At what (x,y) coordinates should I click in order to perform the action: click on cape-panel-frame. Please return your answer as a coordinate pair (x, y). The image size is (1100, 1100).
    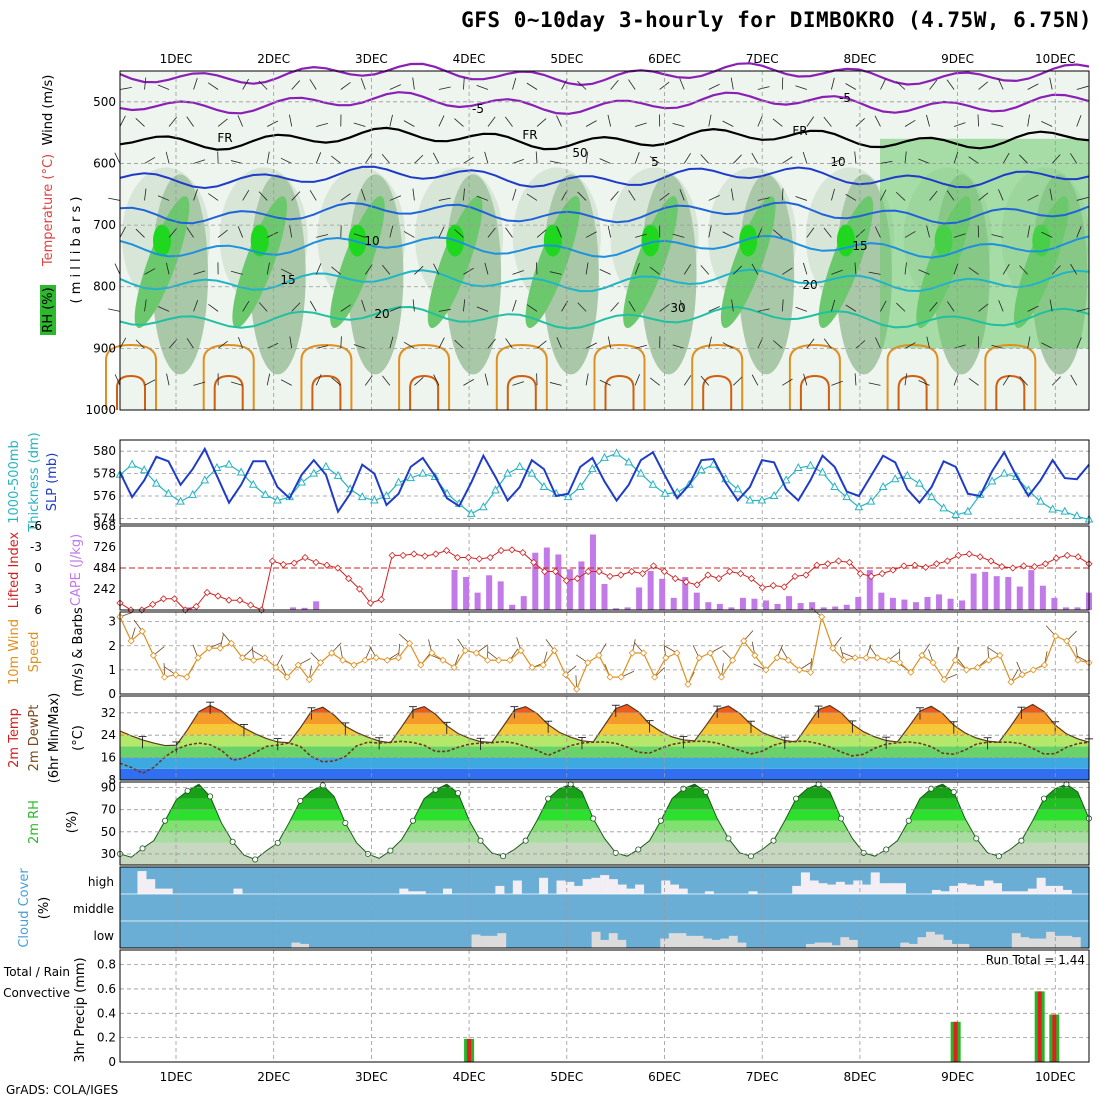
    Looking at the image, I should click on (604, 568).